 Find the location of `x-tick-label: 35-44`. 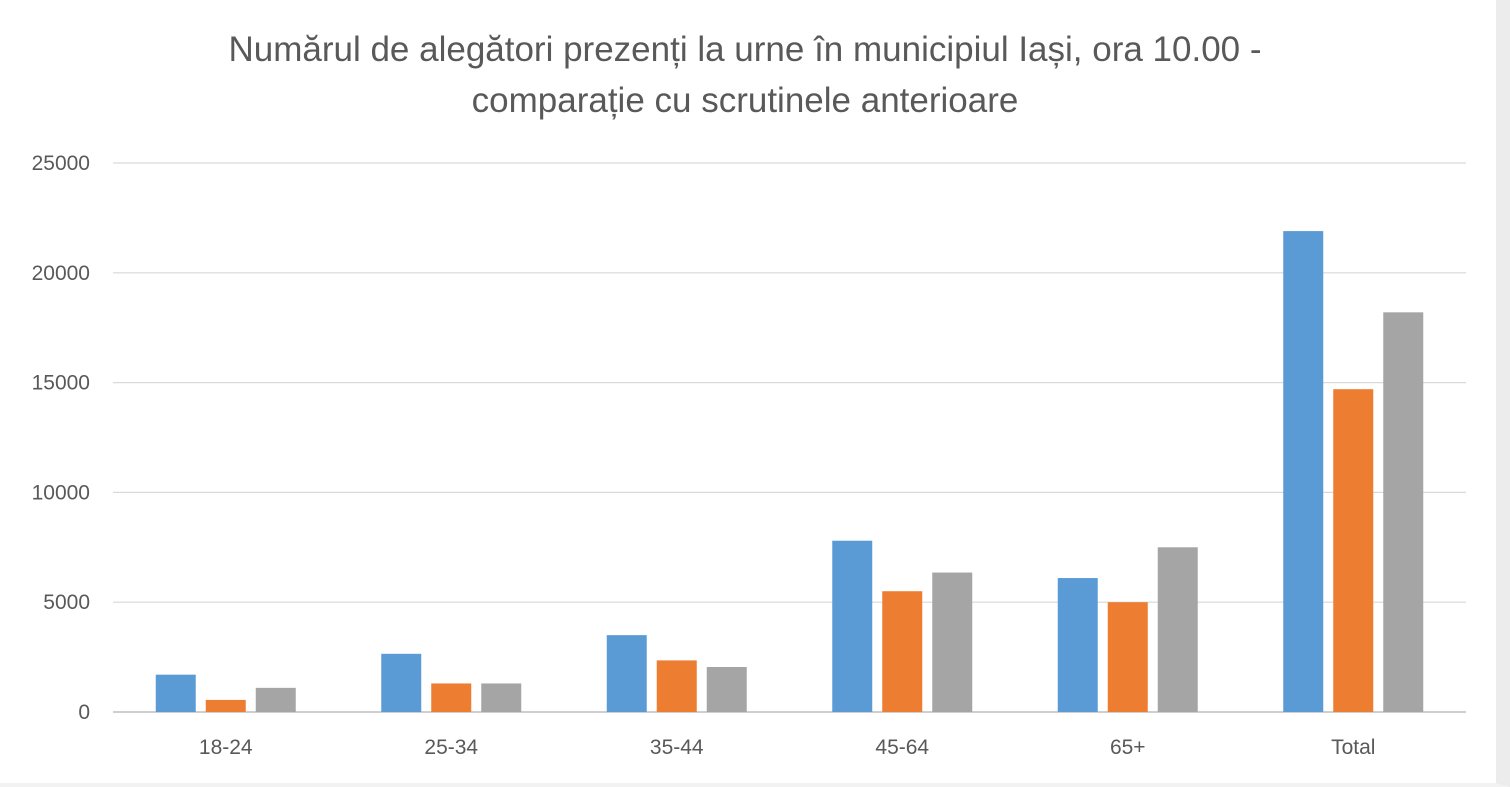

x-tick-label: 35-44 is located at coordinates (677, 747).